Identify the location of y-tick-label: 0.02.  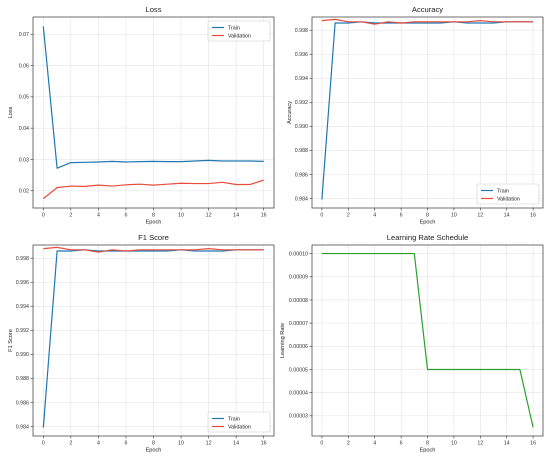
(24, 192).